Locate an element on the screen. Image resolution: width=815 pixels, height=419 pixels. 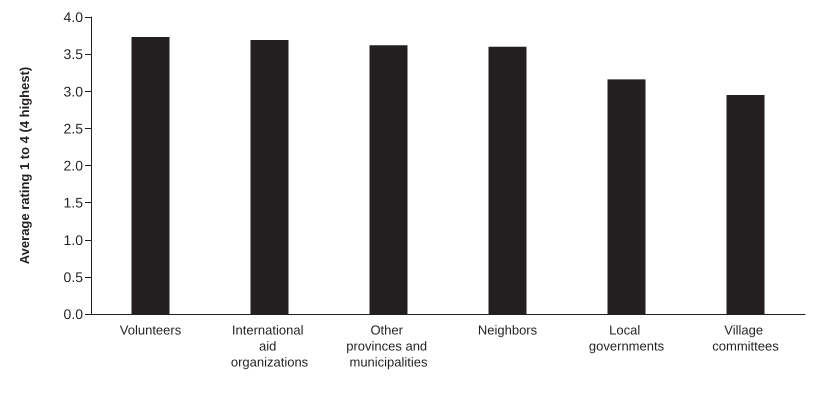
x-tick-label: Volunteers is located at coordinates (151, 330).